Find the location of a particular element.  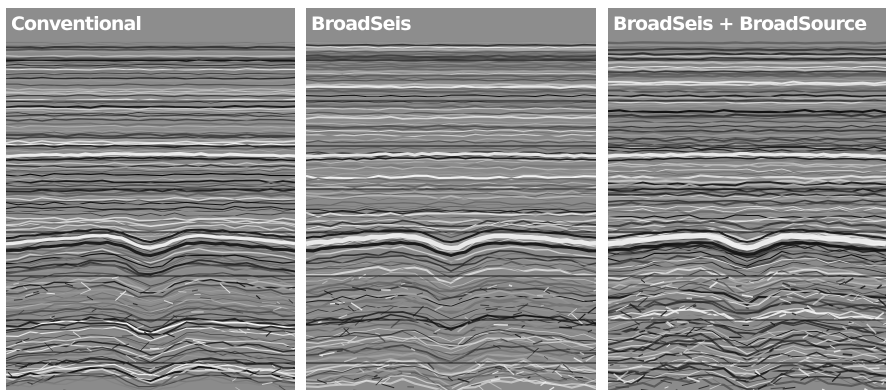

panel-title-conventional: Conventional is located at coordinates (150, 24).